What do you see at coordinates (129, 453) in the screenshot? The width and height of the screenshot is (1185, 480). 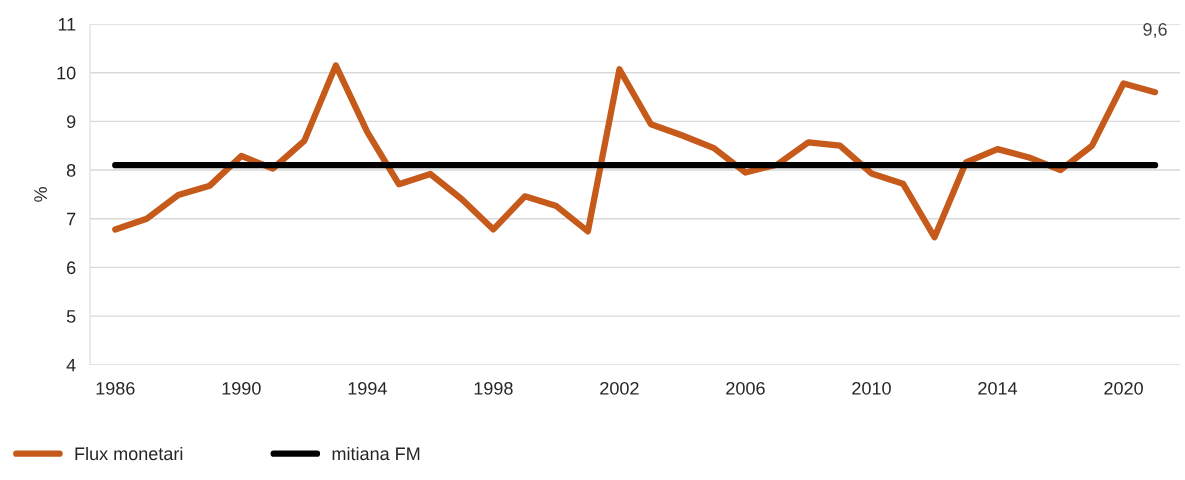 I see `legend-label: Flux monetari` at bounding box center [129, 453].